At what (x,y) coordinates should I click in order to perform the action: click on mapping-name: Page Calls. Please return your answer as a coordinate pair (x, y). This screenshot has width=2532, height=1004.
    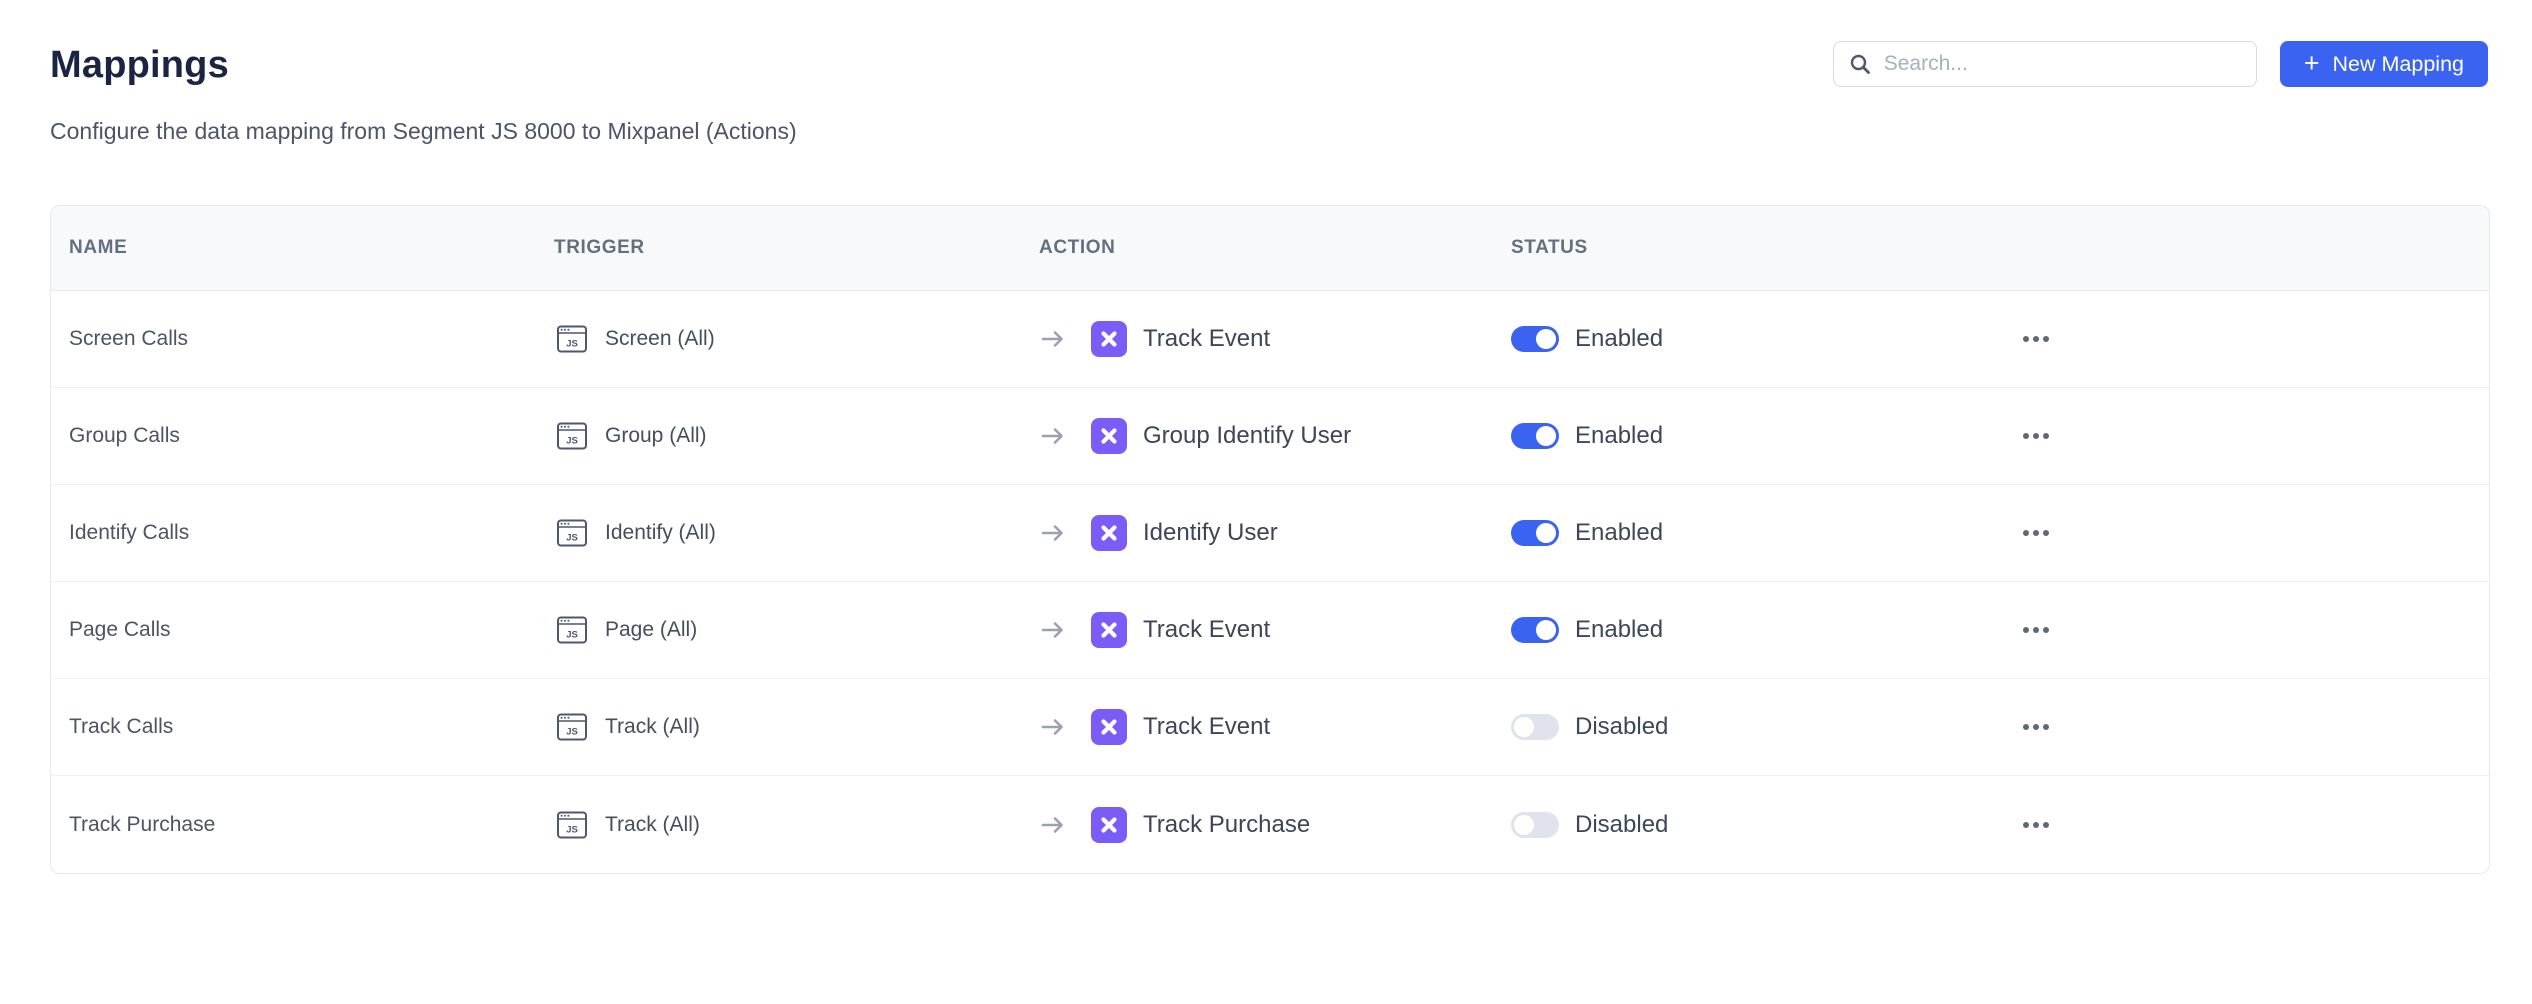
    Looking at the image, I should click on (120, 629).